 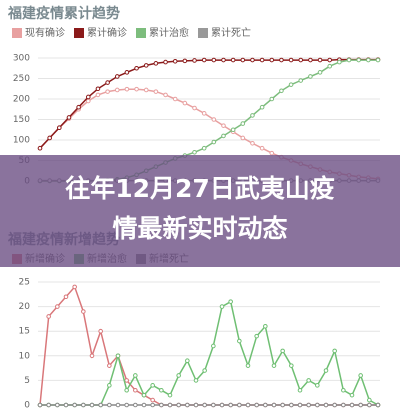 What do you see at coordinates (21, 141) in the screenshot?
I see `y-tick-label: 100` at bounding box center [21, 141].